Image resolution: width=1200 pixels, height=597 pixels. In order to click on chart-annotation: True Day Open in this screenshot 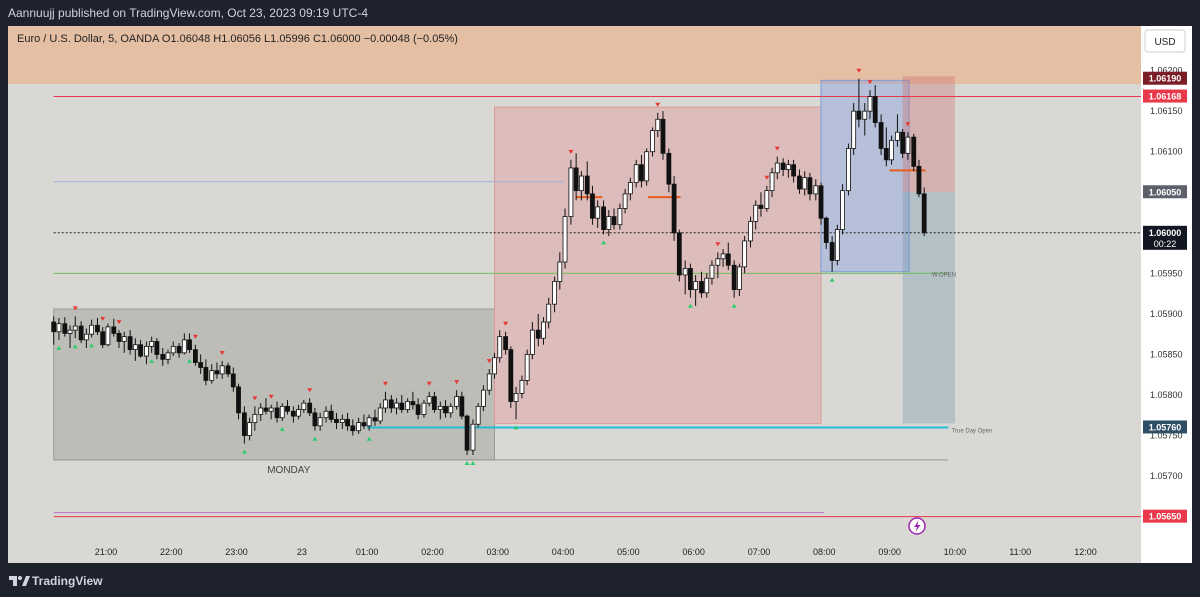, I will do `click(972, 431)`.